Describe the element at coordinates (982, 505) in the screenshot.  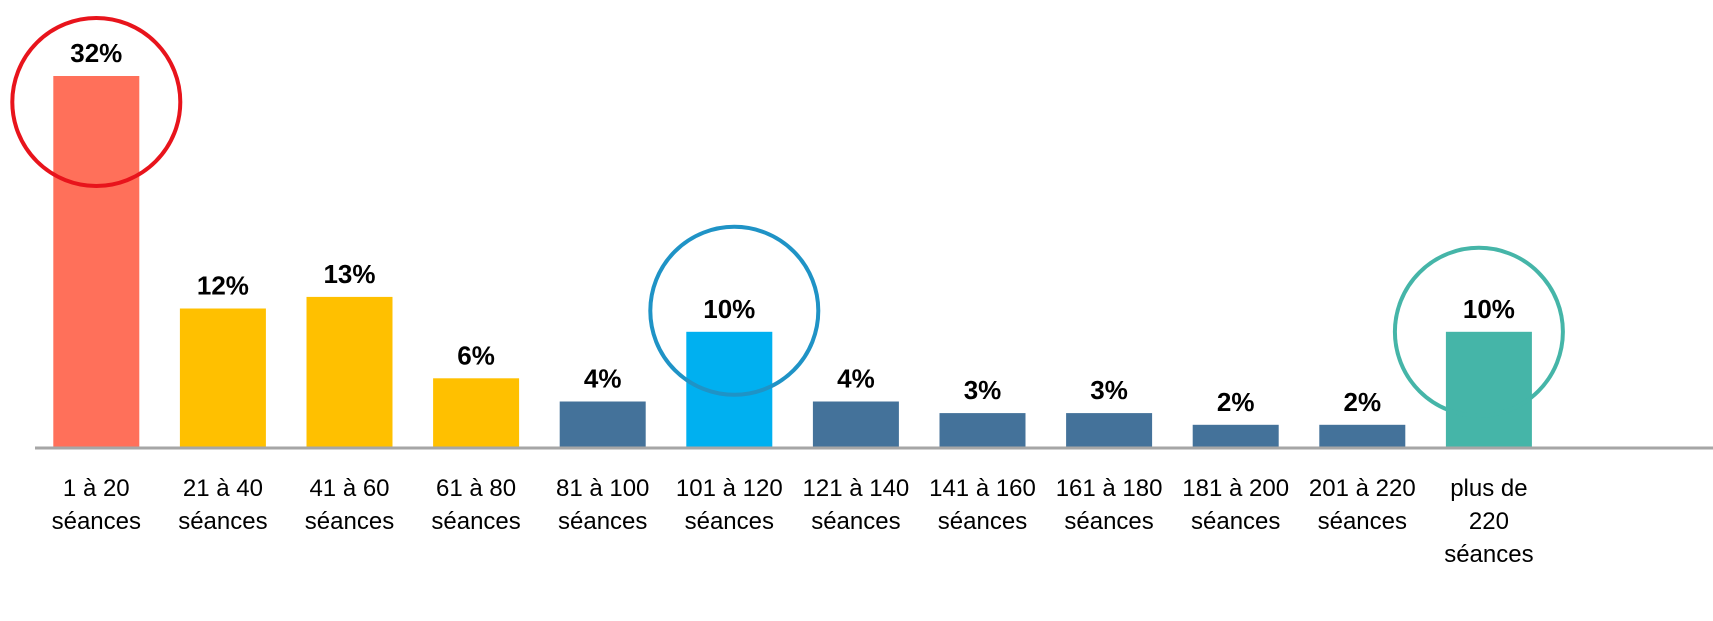
I see `category-label-7: 141 à 160 séances` at that location.